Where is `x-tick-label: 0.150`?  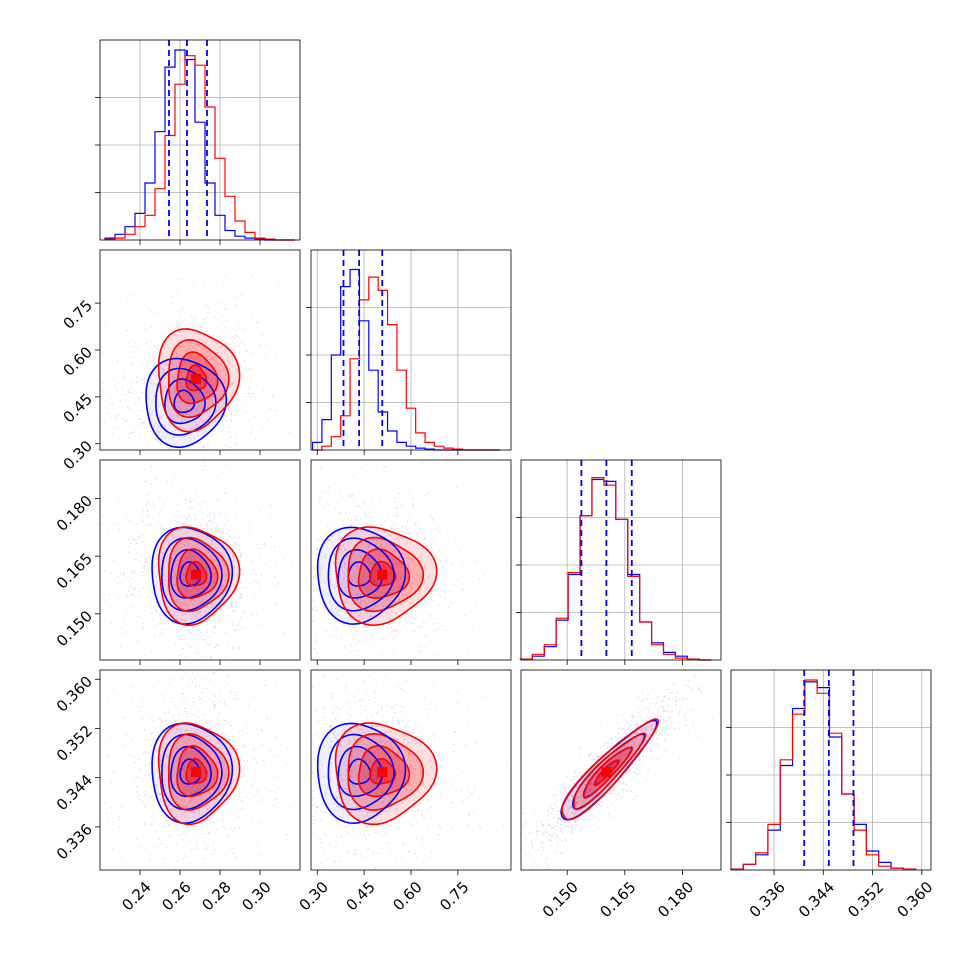 x-tick-label: 0.150 is located at coordinates (560, 899).